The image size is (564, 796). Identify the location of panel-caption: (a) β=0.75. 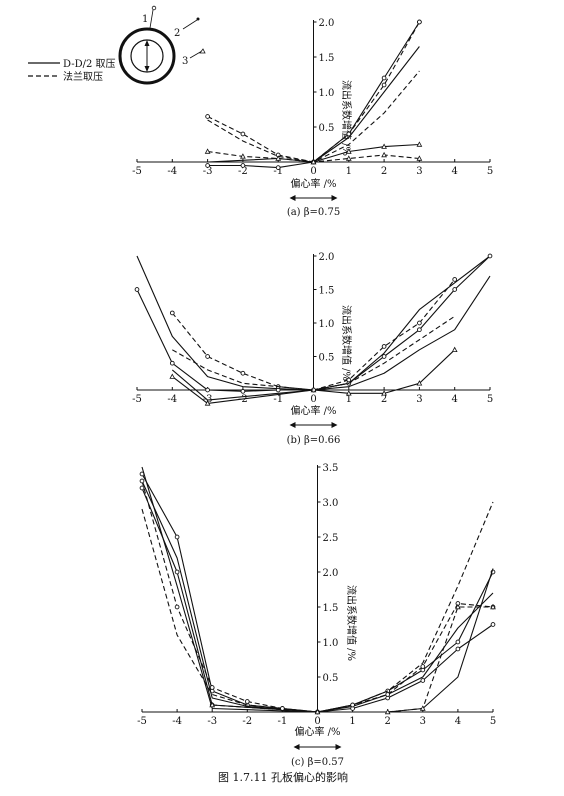
(313, 212).